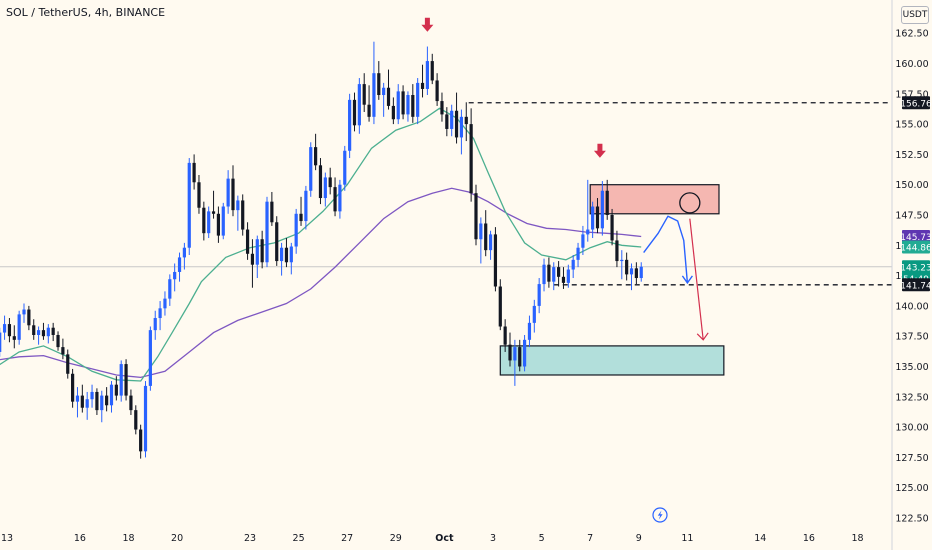  I want to click on currency-badge: USDT, so click(915, 15).